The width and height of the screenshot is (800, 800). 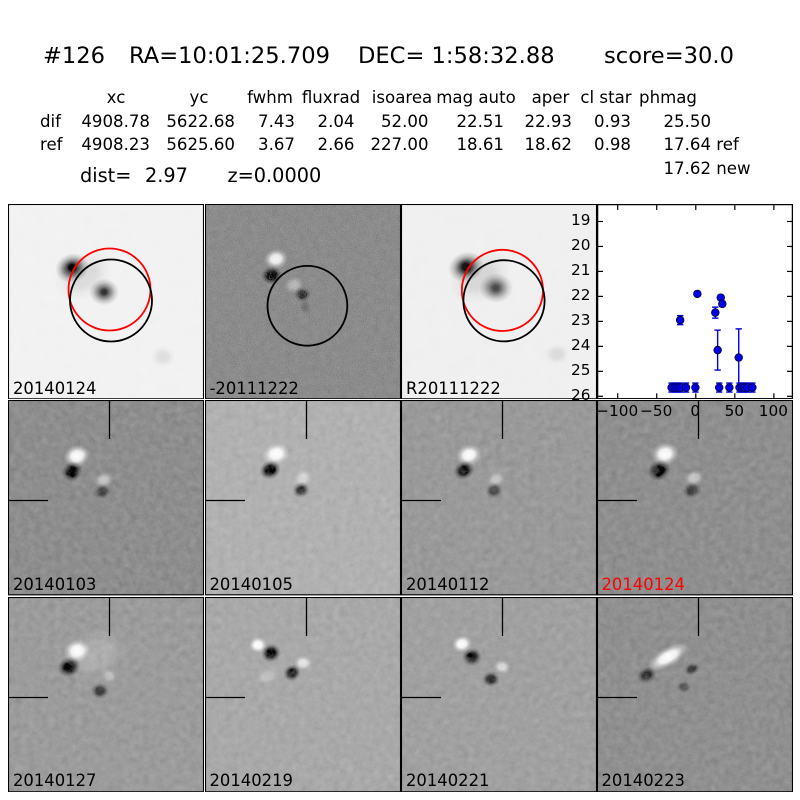 What do you see at coordinates (581, 295) in the screenshot?
I see `ytick-label: 22` at bounding box center [581, 295].